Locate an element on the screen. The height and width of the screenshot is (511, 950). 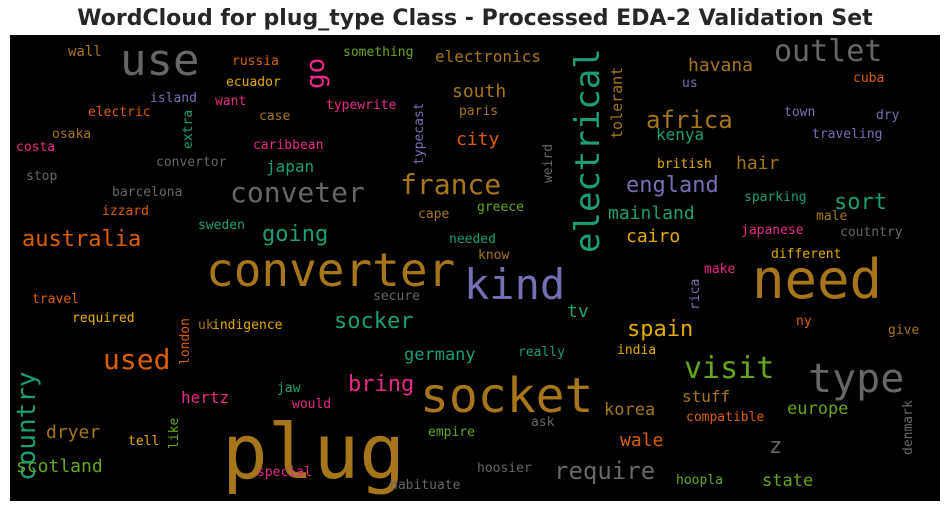
word-socket: socket is located at coordinates (507, 396).